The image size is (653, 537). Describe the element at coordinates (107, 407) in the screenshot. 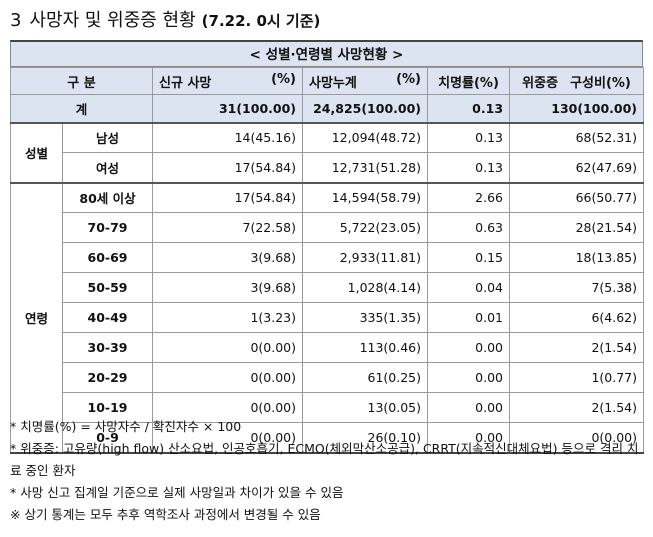

I see `row-label: 10-19` at that location.